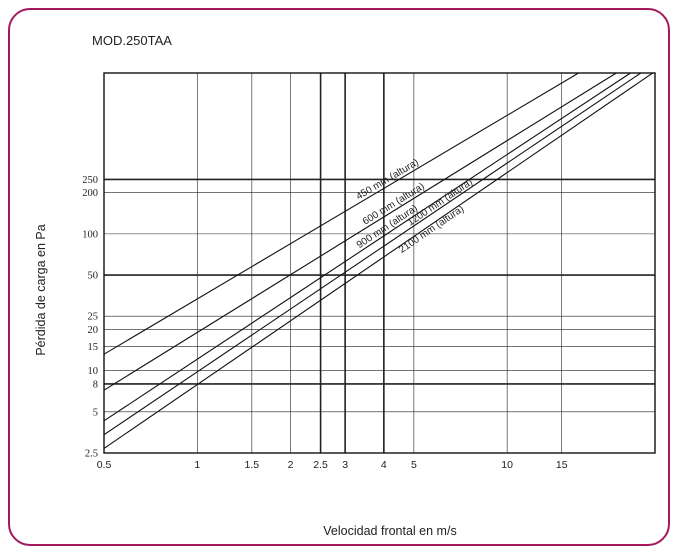 The height and width of the screenshot is (556, 680). What do you see at coordinates (93, 347) in the screenshot?
I see `y-tick-label: 15` at bounding box center [93, 347].